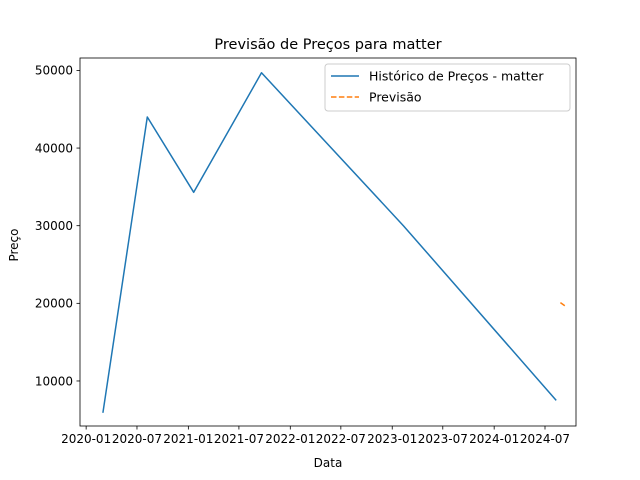 Image resolution: width=640 pixels, height=480 pixels. Describe the element at coordinates (395, 97) in the screenshot. I see `legend-label-1: Previsão` at that location.